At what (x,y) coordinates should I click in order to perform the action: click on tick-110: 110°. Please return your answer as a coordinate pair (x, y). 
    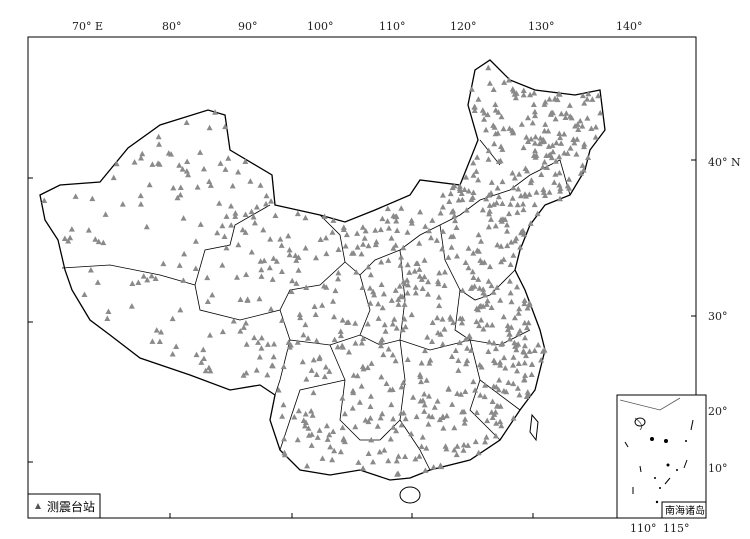
    Looking at the image, I should click on (392, 26).